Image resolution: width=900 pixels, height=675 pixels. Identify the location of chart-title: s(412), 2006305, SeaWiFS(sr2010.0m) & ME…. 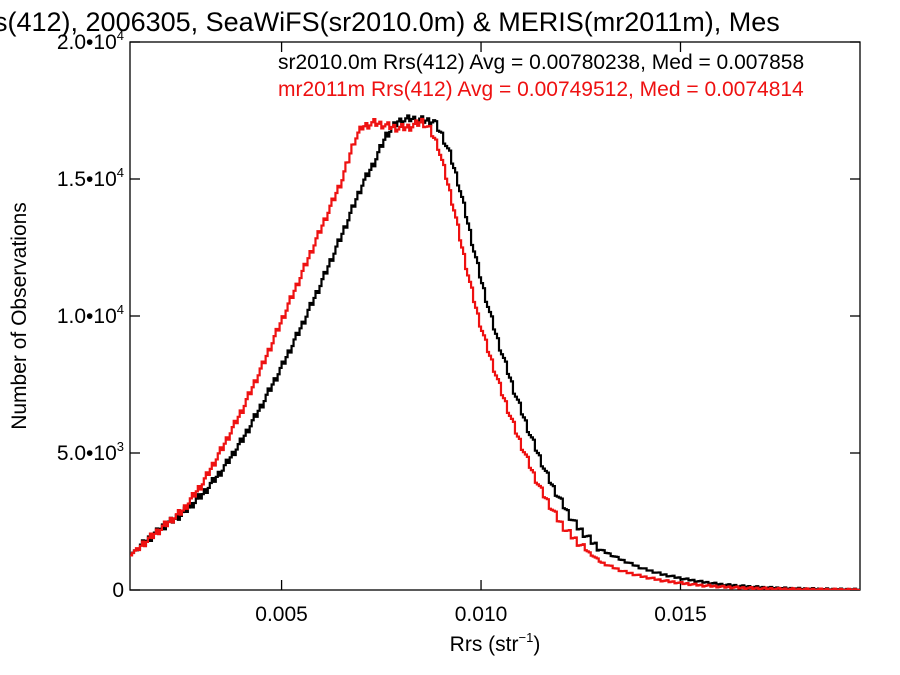
(390, 22).